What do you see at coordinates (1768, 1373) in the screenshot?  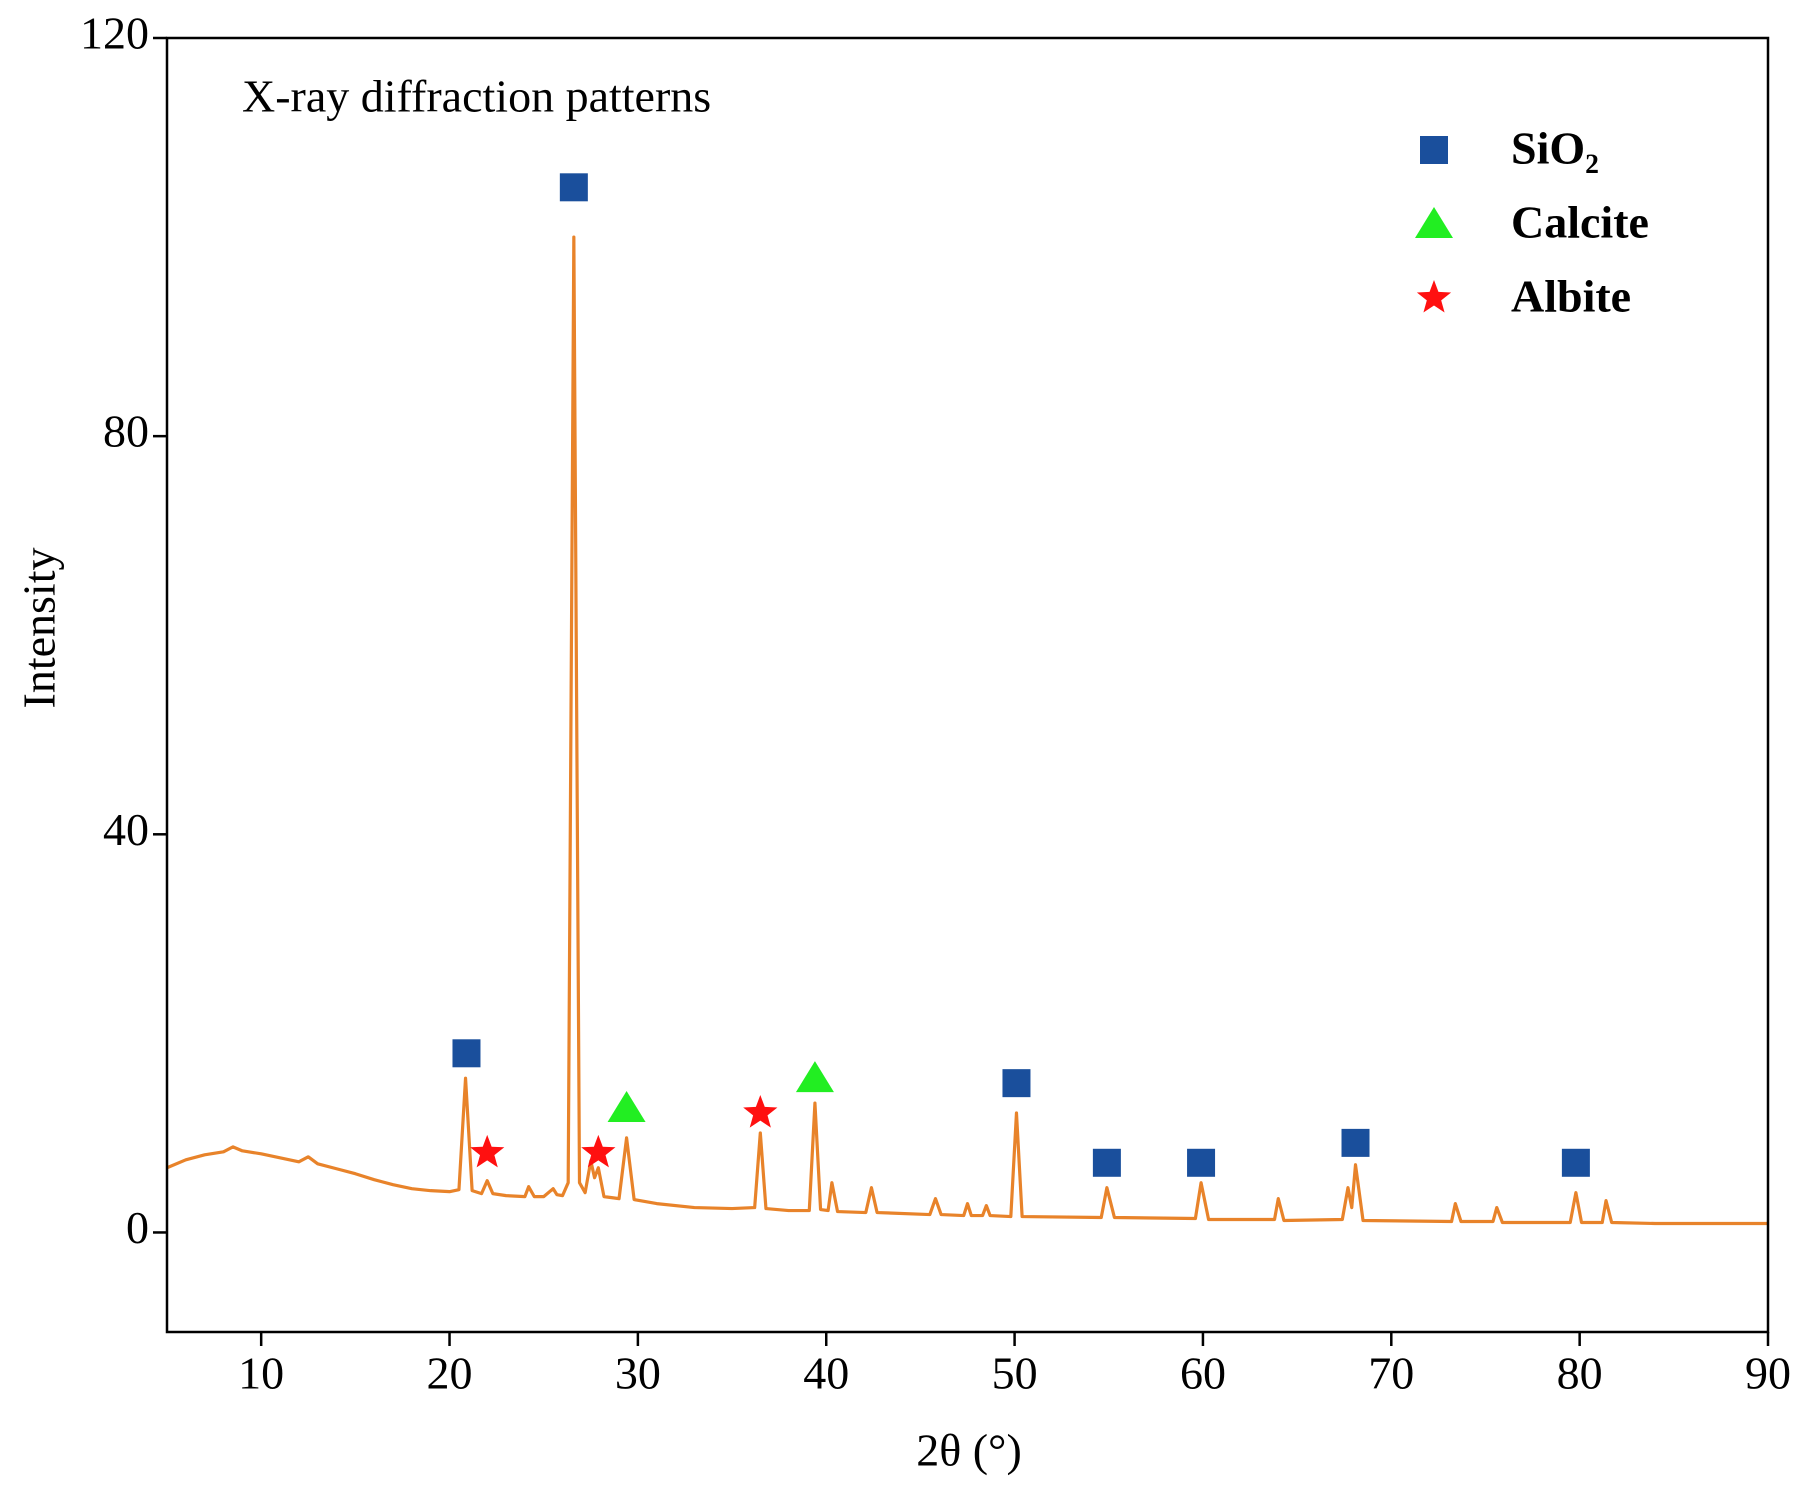 I see `x-tick-label: 90` at bounding box center [1768, 1373].